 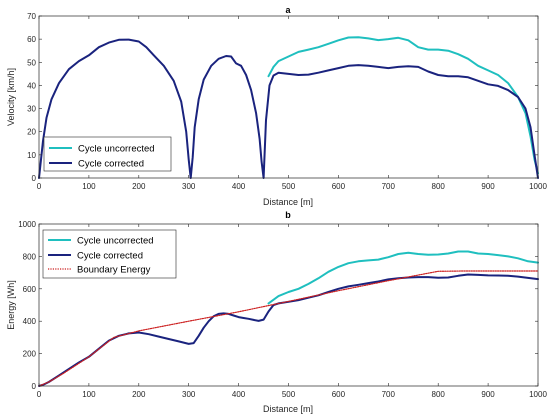 What do you see at coordinates (139, 394) in the screenshot?
I see `chart-b-xtick-label: 200` at bounding box center [139, 394].